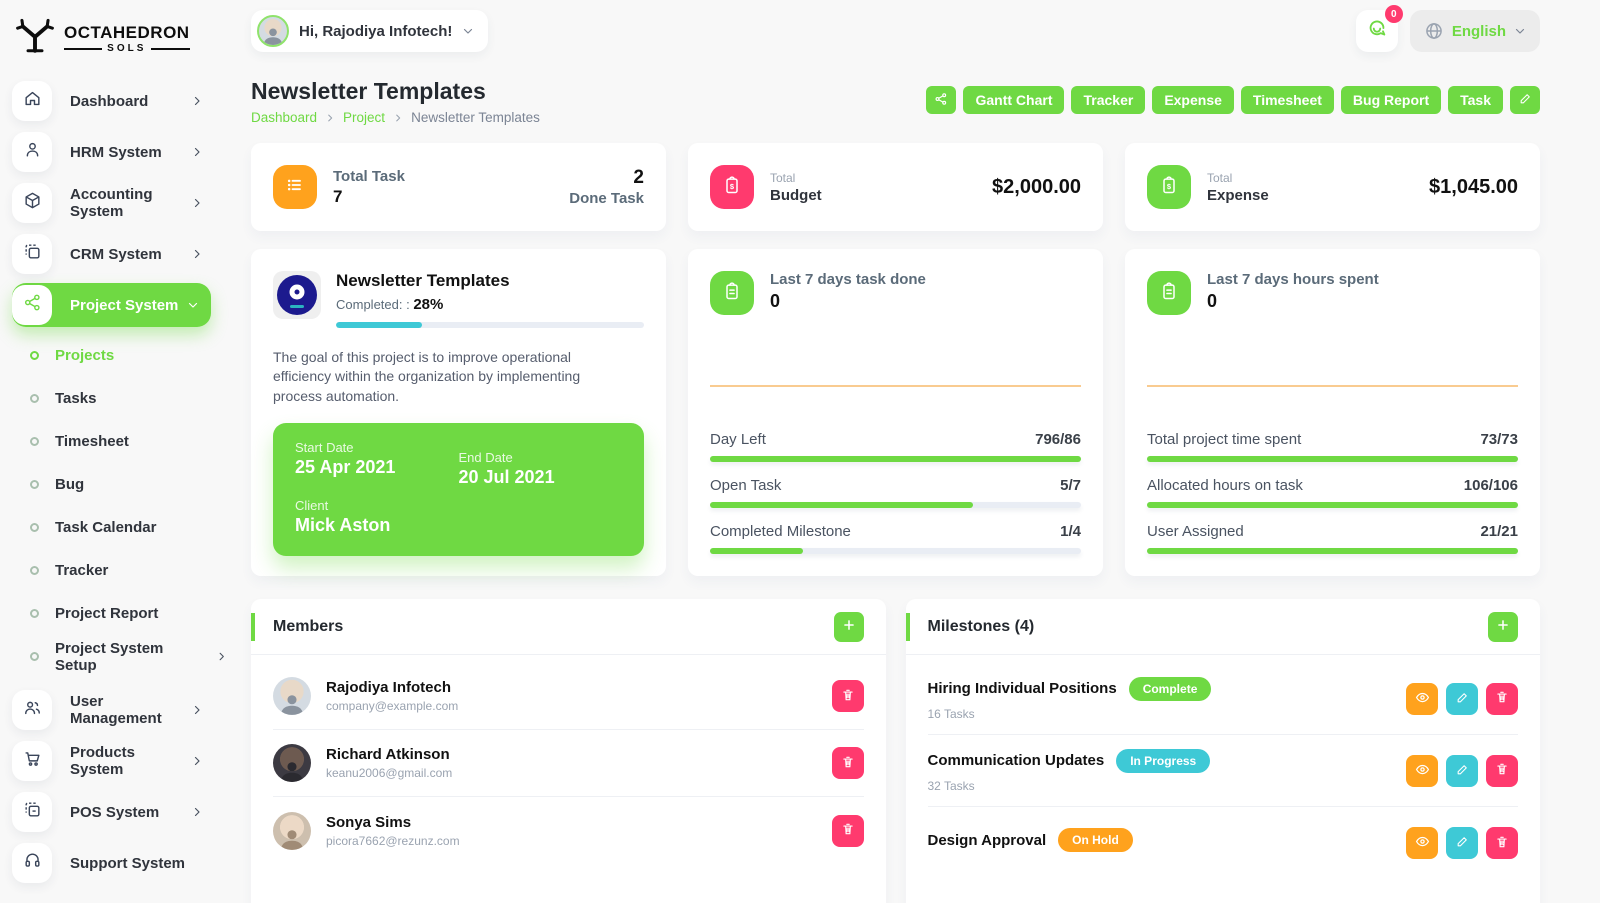 The width and height of the screenshot is (1600, 903). I want to click on sidebar-item-crm-system: CRM System, so click(111, 254).